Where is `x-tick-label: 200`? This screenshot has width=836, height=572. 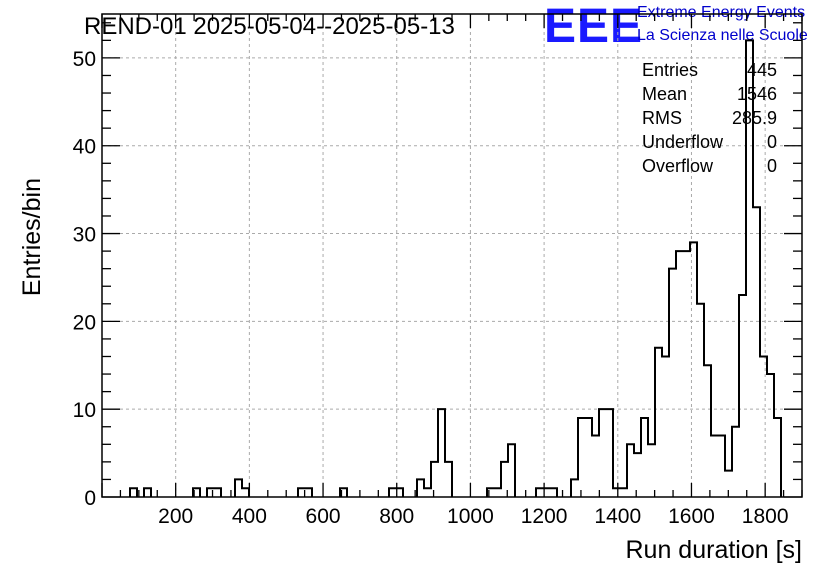
x-tick-label: 200 is located at coordinates (175, 516).